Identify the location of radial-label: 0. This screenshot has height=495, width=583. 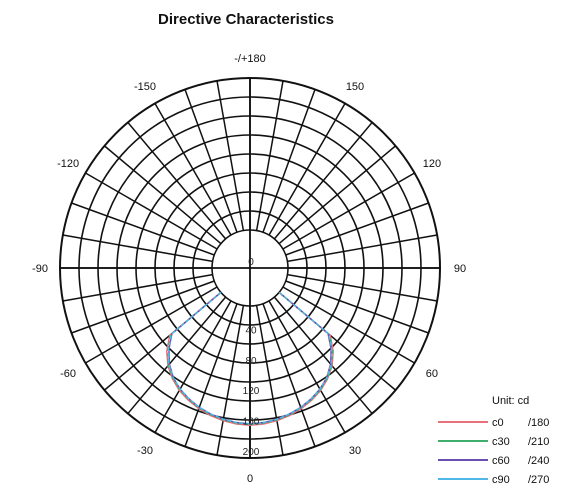
(251, 262).